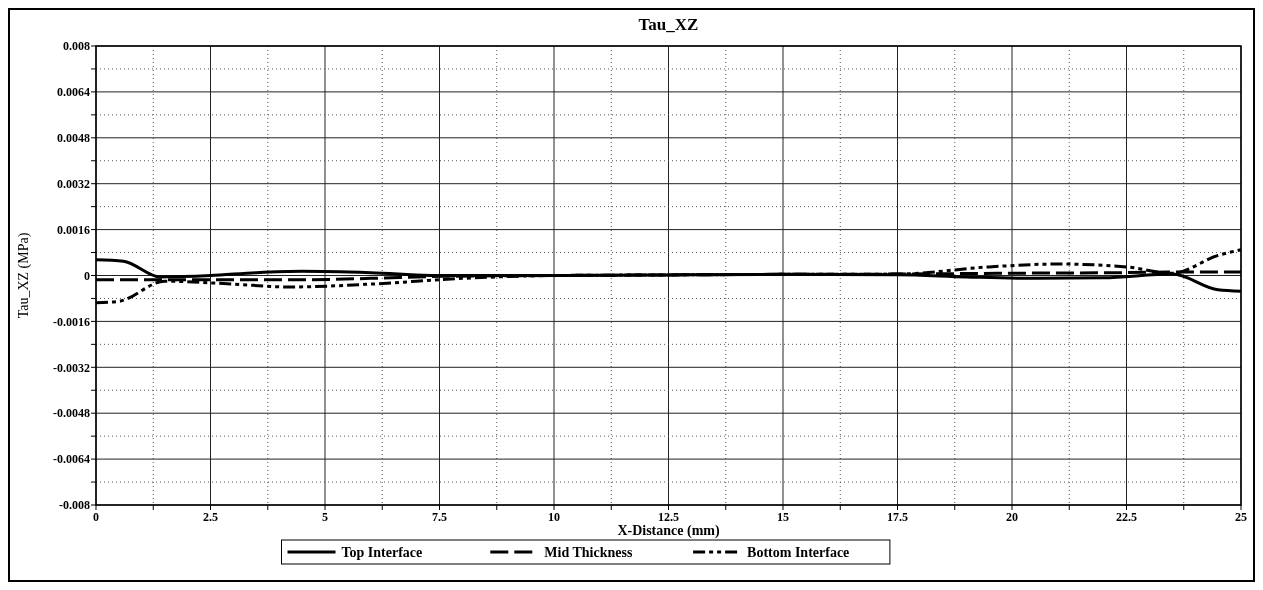 The width and height of the screenshot is (1263, 590). What do you see at coordinates (668, 517) in the screenshot?
I see `x-tick-label: 12.5` at bounding box center [668, 517].